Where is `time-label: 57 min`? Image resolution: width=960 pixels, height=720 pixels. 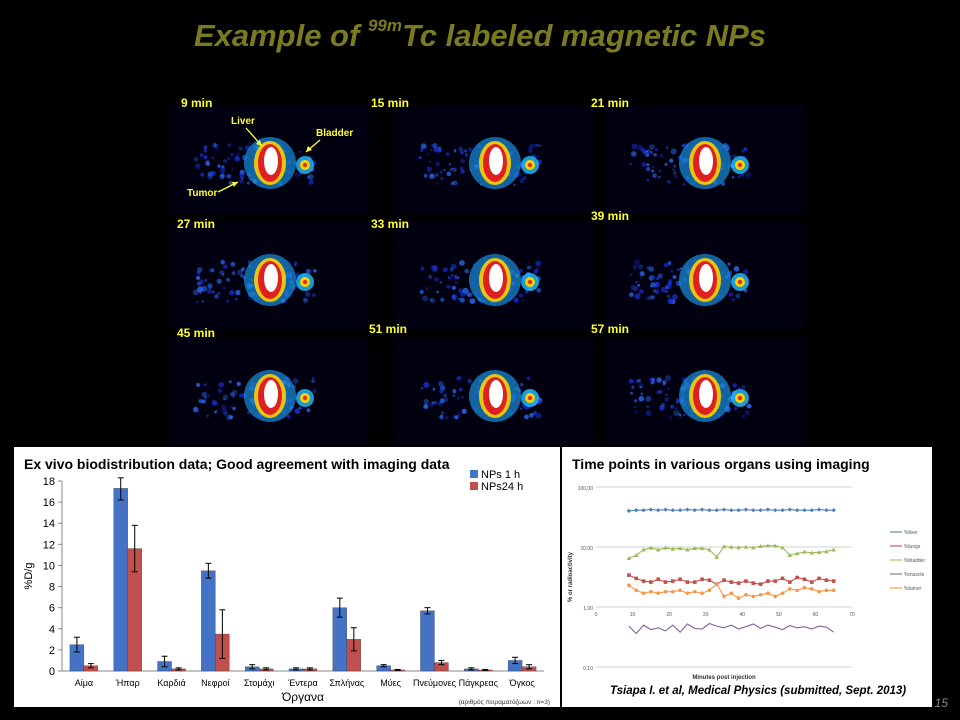 time-label: 57 min is located at coordinates (610, 329).